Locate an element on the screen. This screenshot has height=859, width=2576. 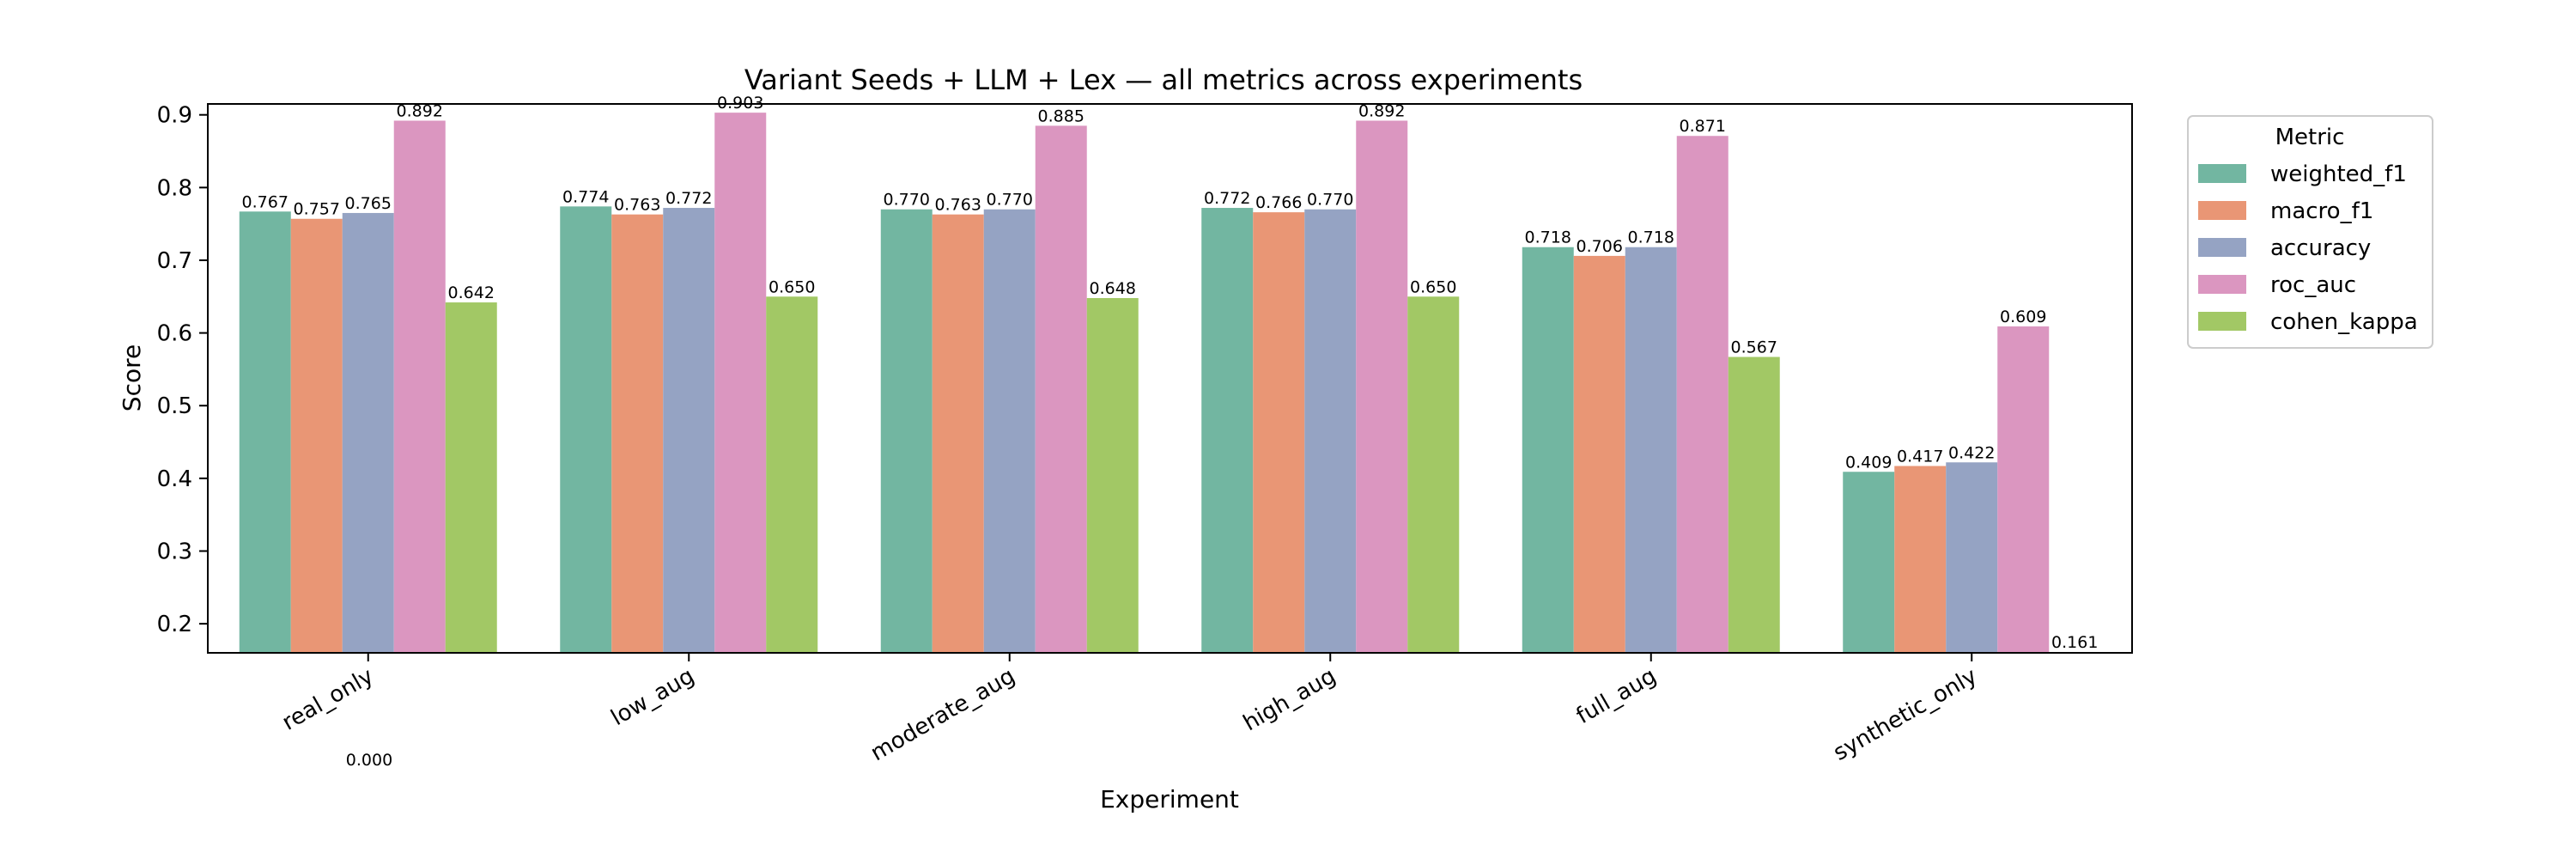
bar-weighted_f1-synthetic_only is located at coordinates (1869, 562).